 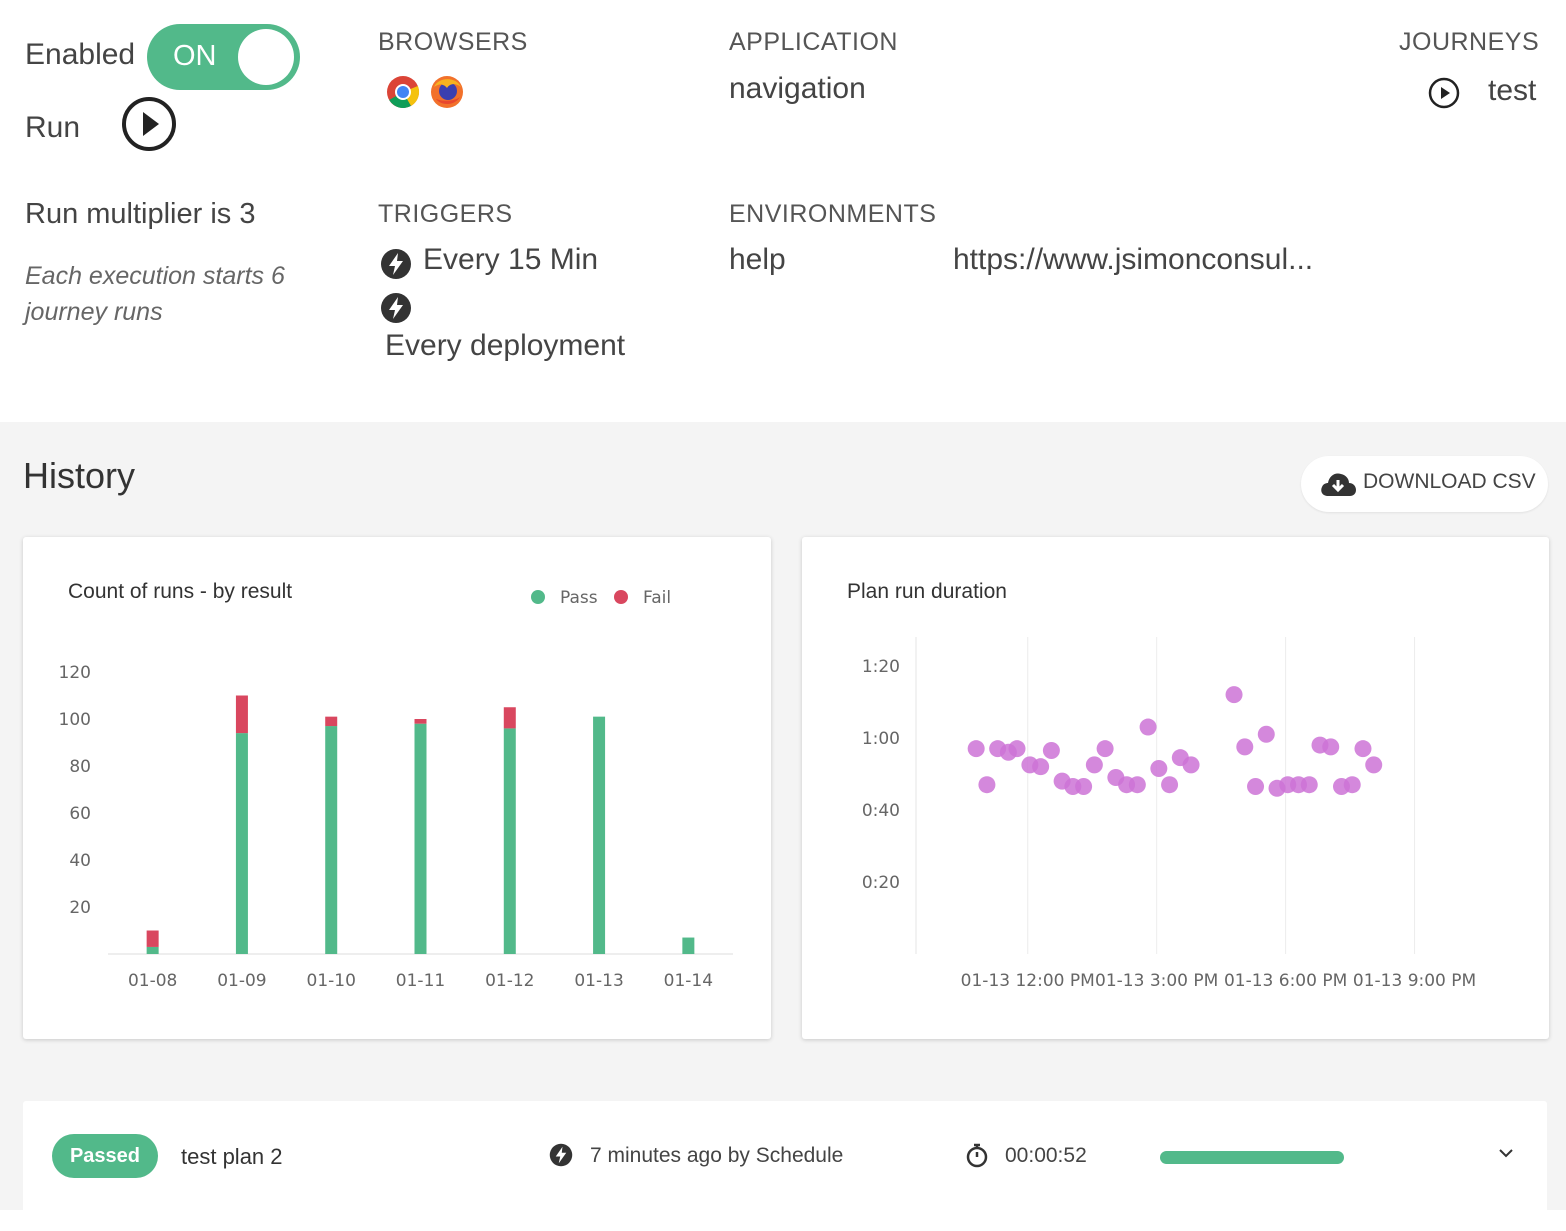 I want to click on x-tick-label: 01-13 12:00 PM, so click(x=1028, y=981).